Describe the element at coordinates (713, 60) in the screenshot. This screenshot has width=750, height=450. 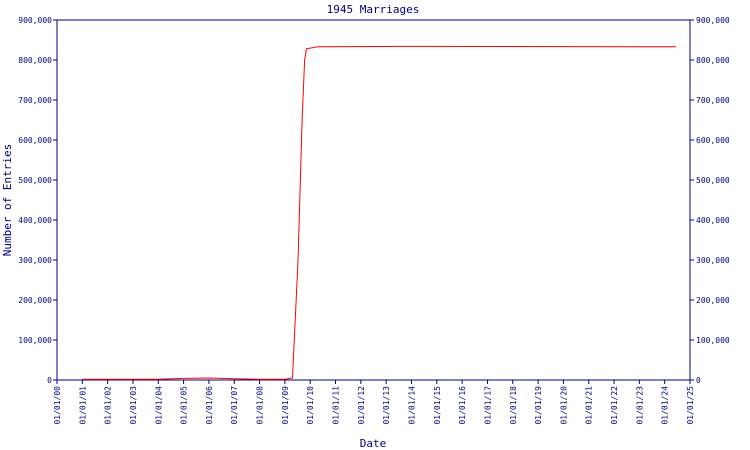
I see `y2-tick-label: 800,000` at that location.